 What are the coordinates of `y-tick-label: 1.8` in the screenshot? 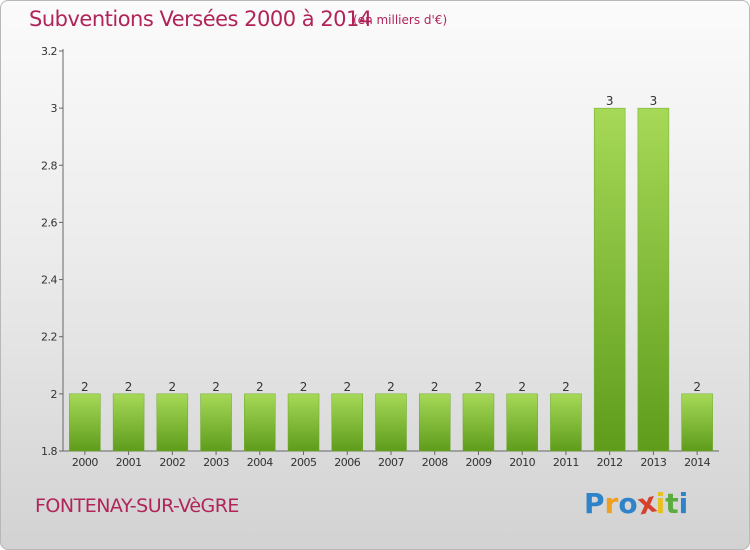 It's located at (49, 451).